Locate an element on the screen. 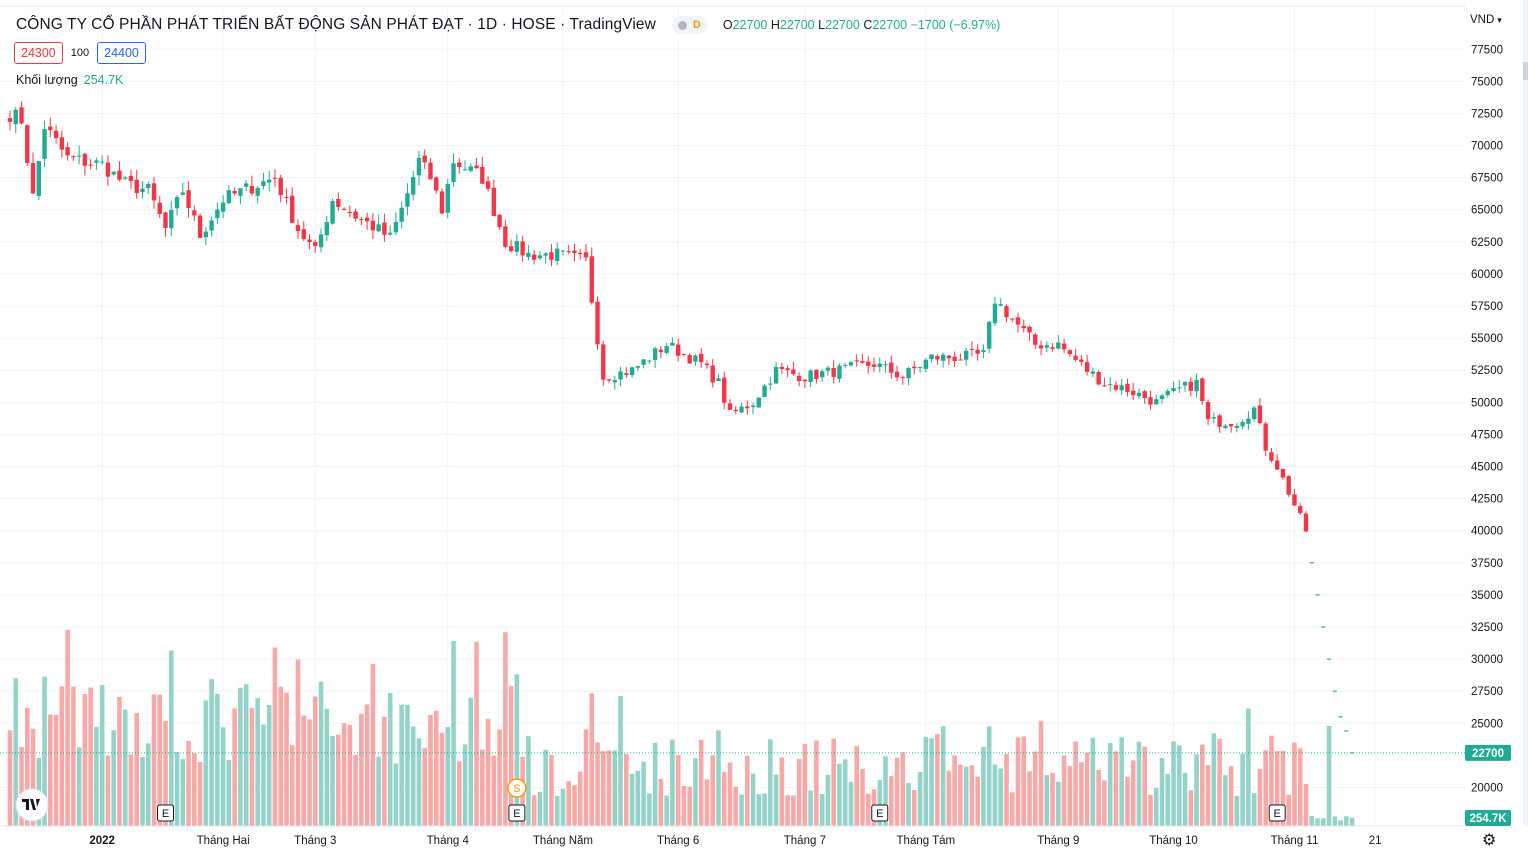  time-tick-label: Tháng Năm is located at coordinates (563, 841).